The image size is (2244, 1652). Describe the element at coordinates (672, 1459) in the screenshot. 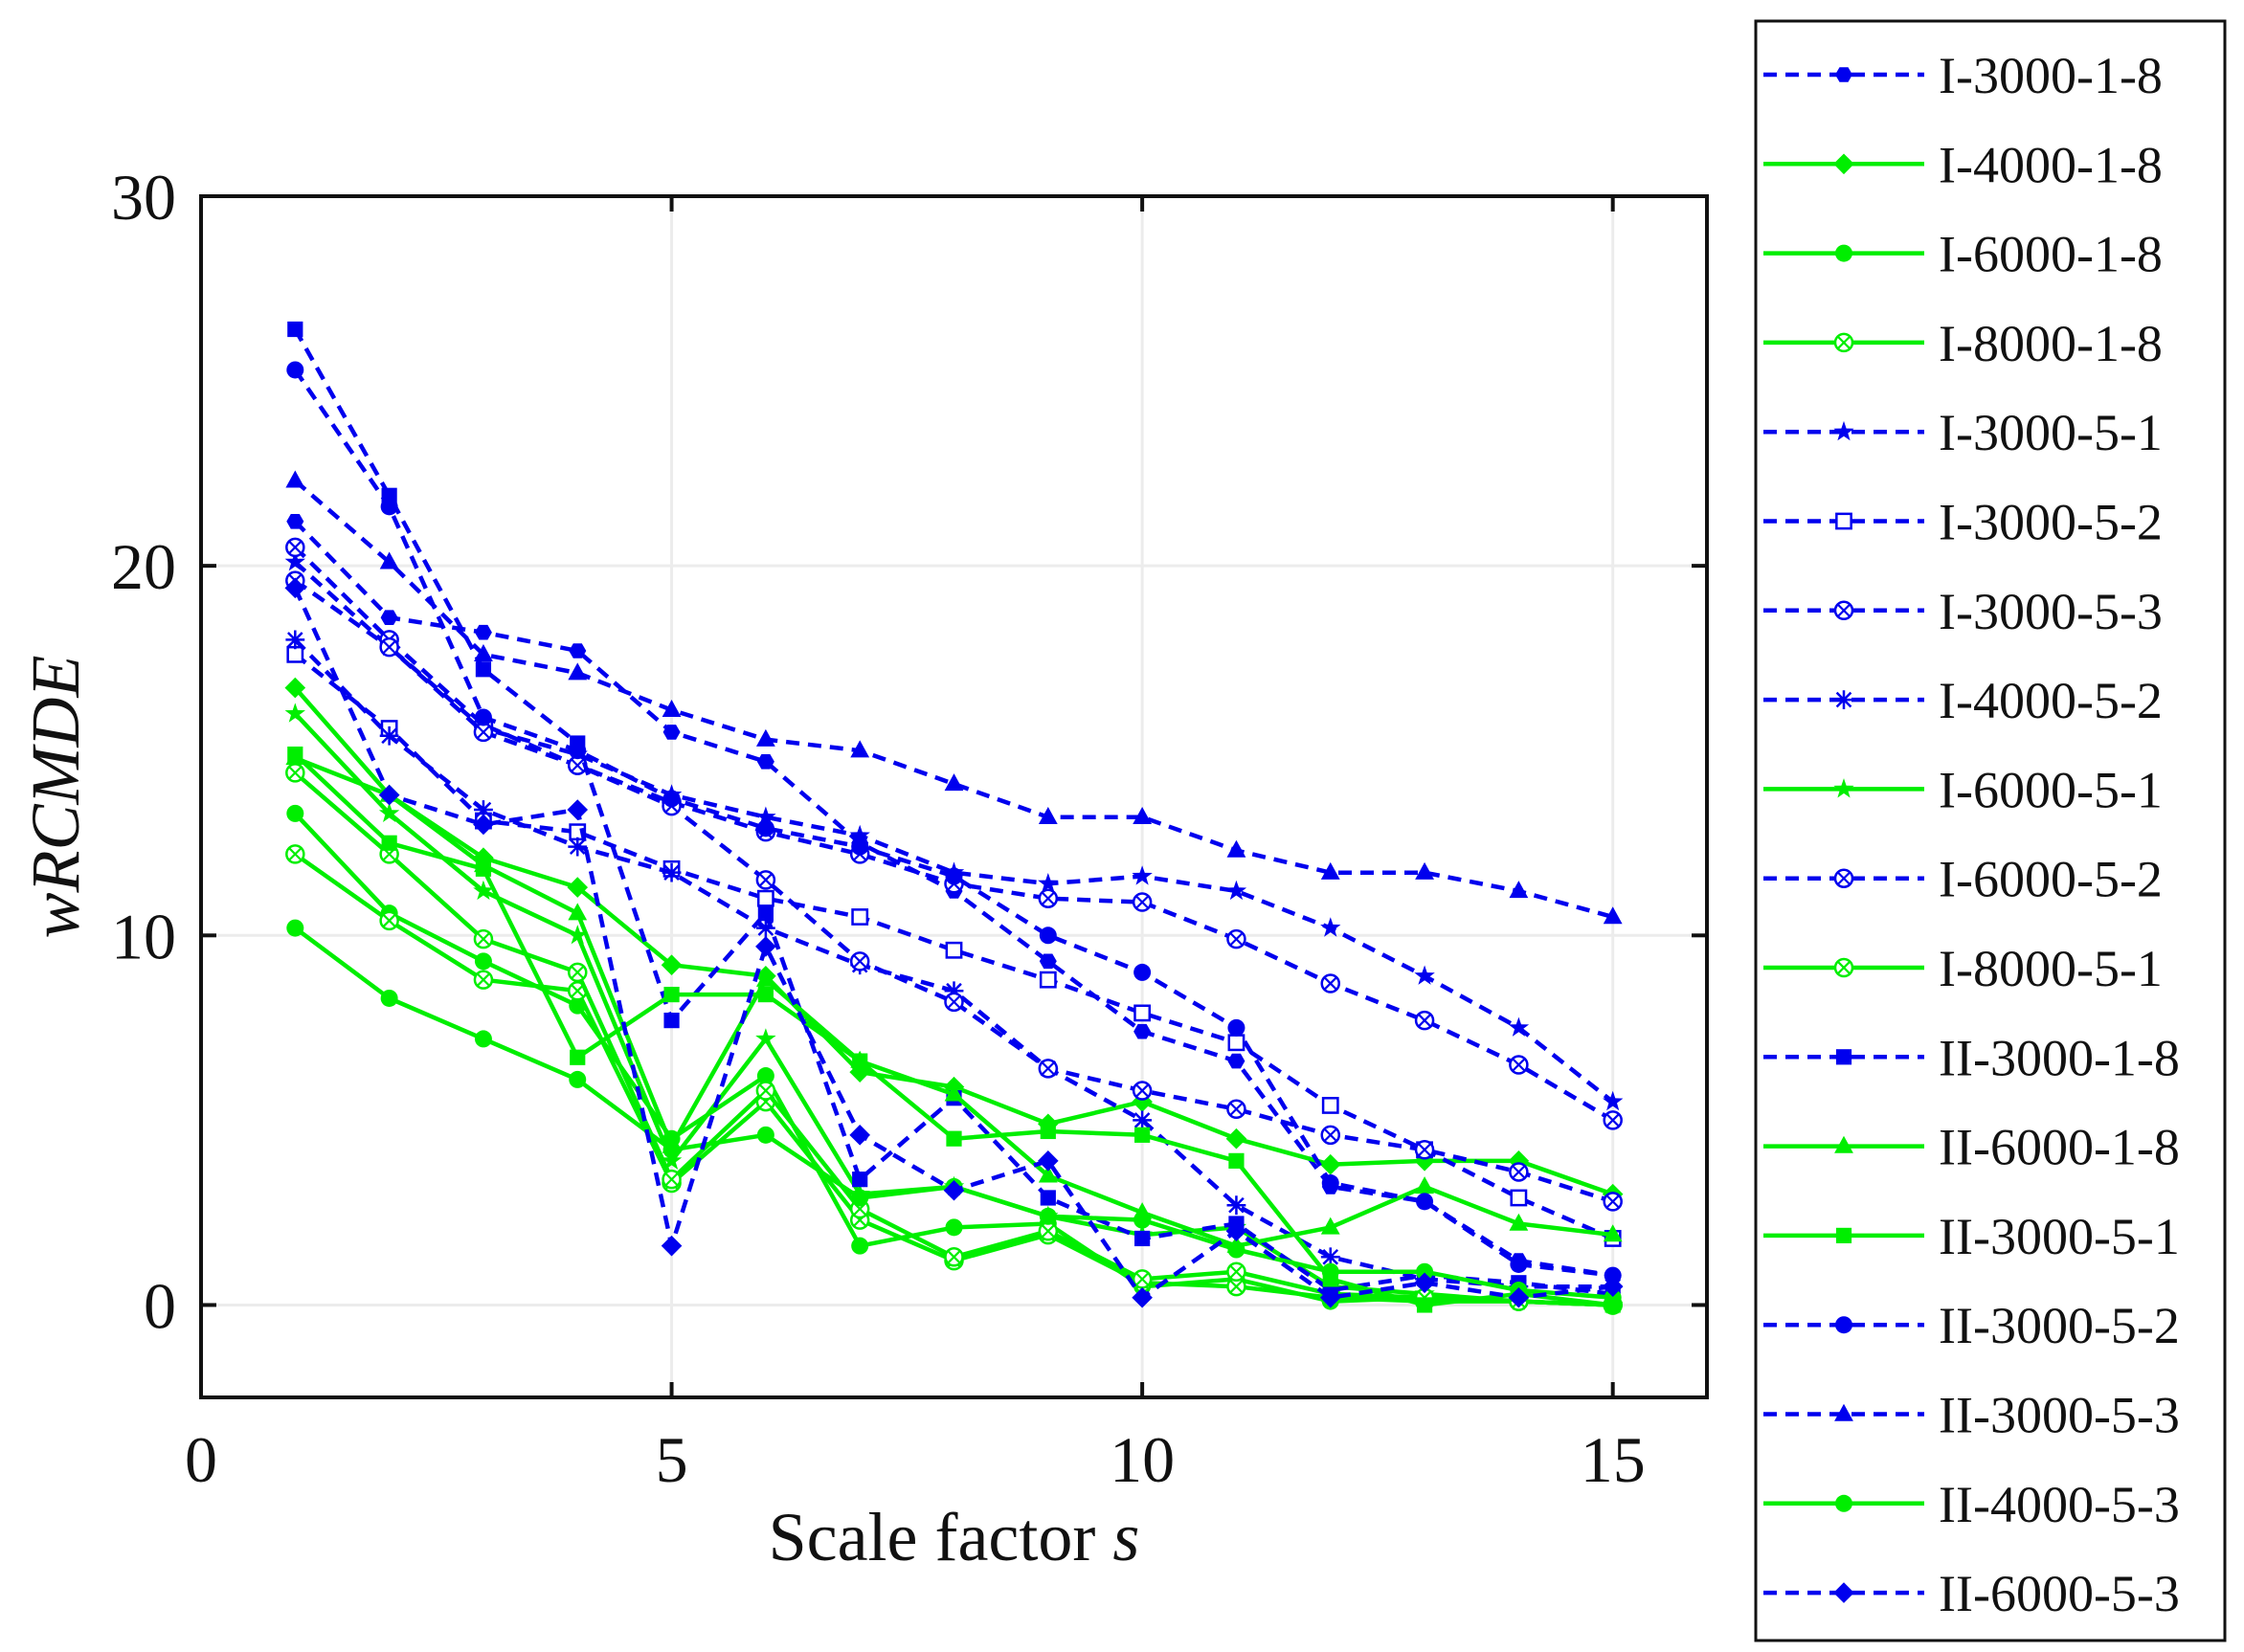

I see `x-tick-label: 5` at that location.